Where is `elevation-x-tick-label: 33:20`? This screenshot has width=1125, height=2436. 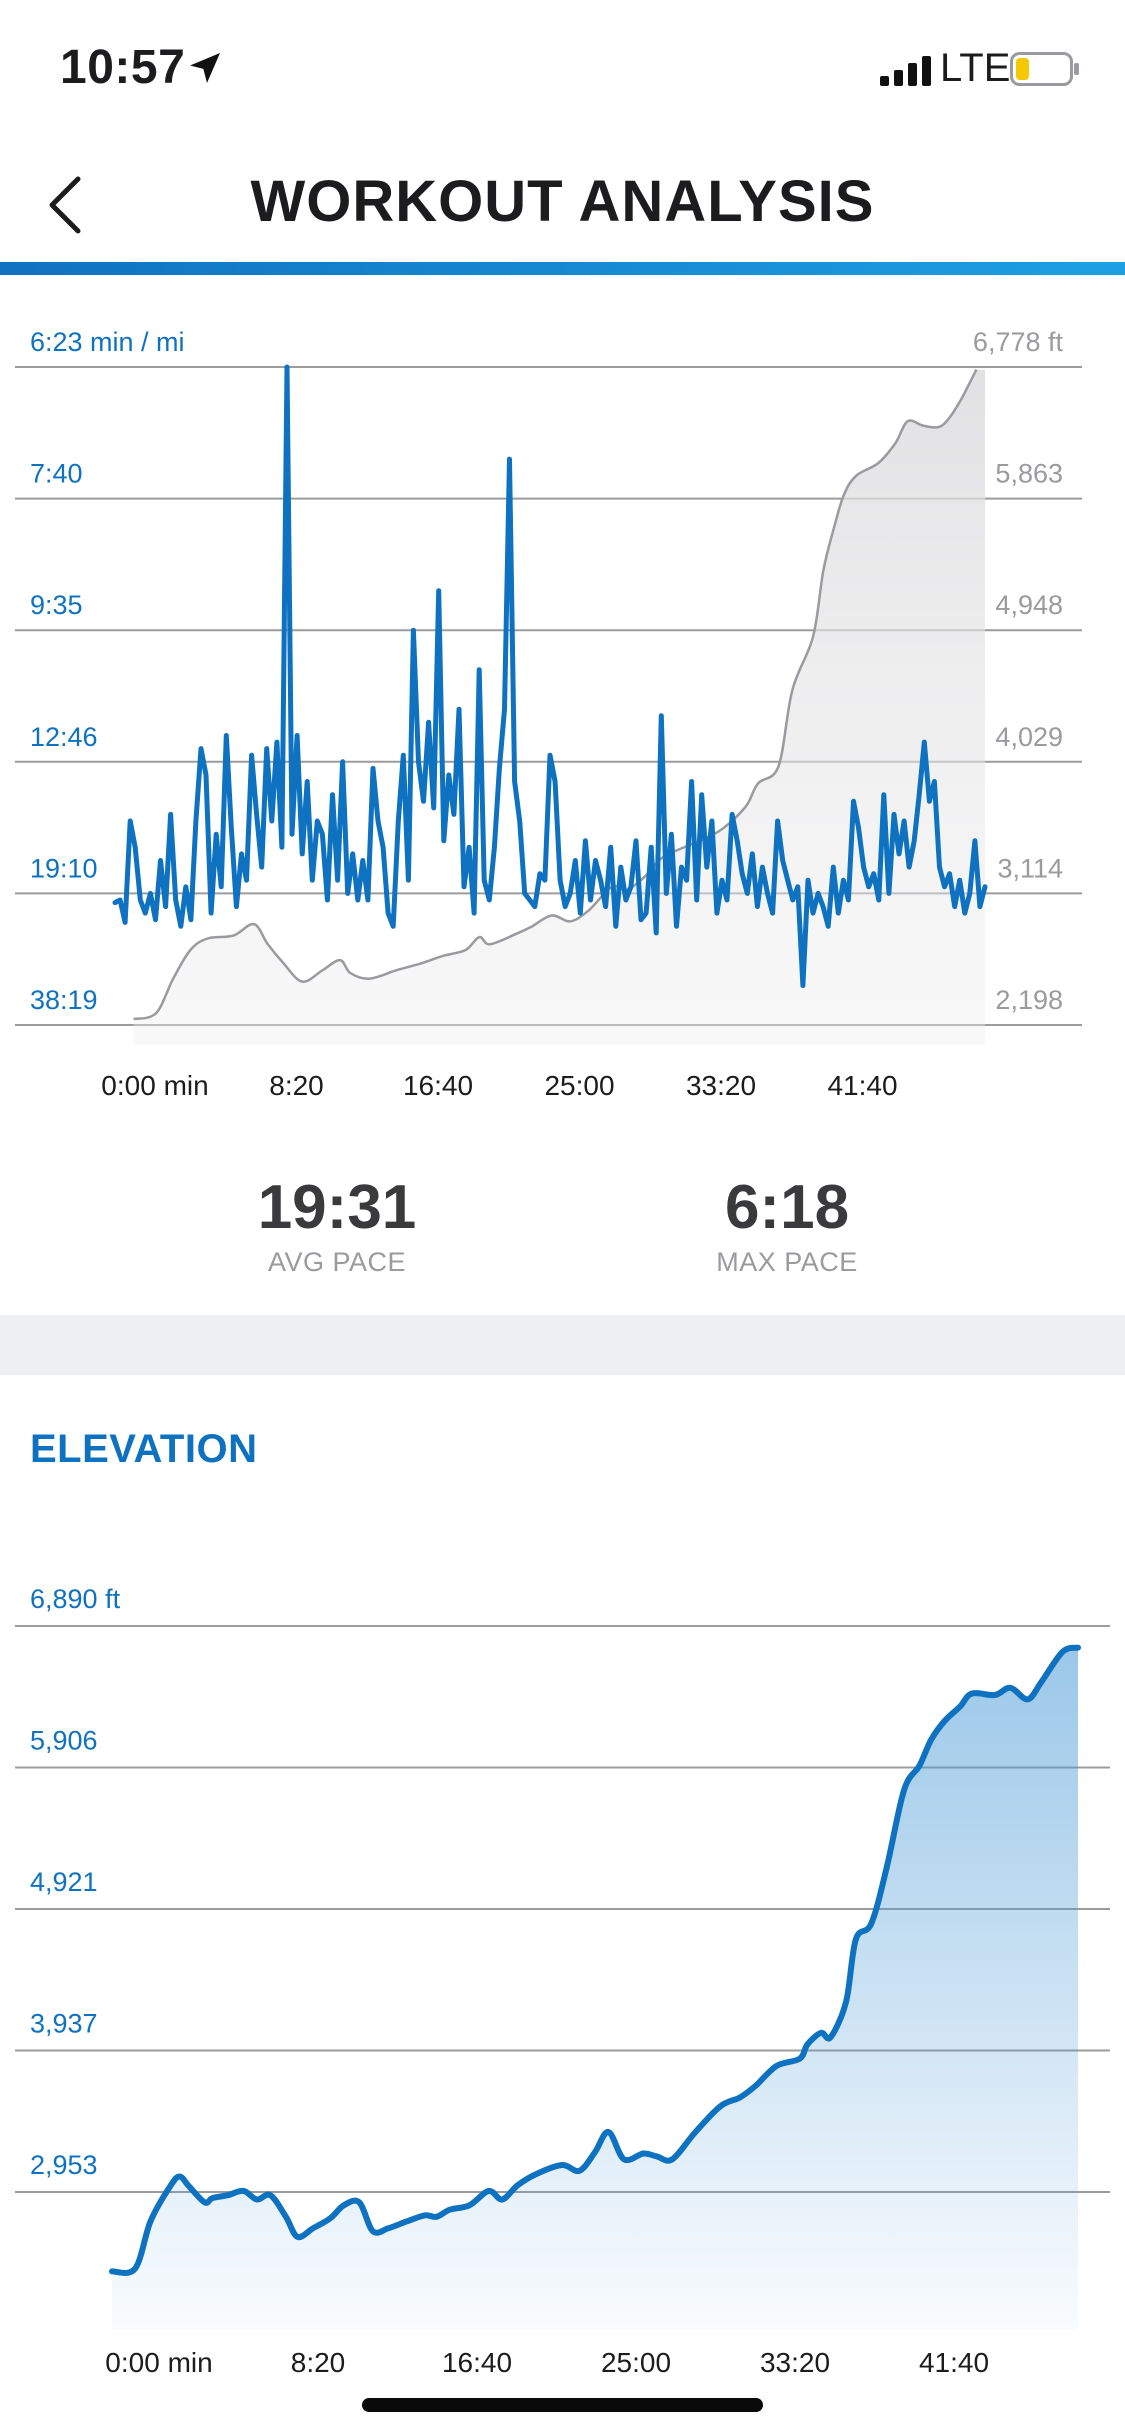
elevation-x-tick-label: 33:20 is located at coordinates (795, 2362).